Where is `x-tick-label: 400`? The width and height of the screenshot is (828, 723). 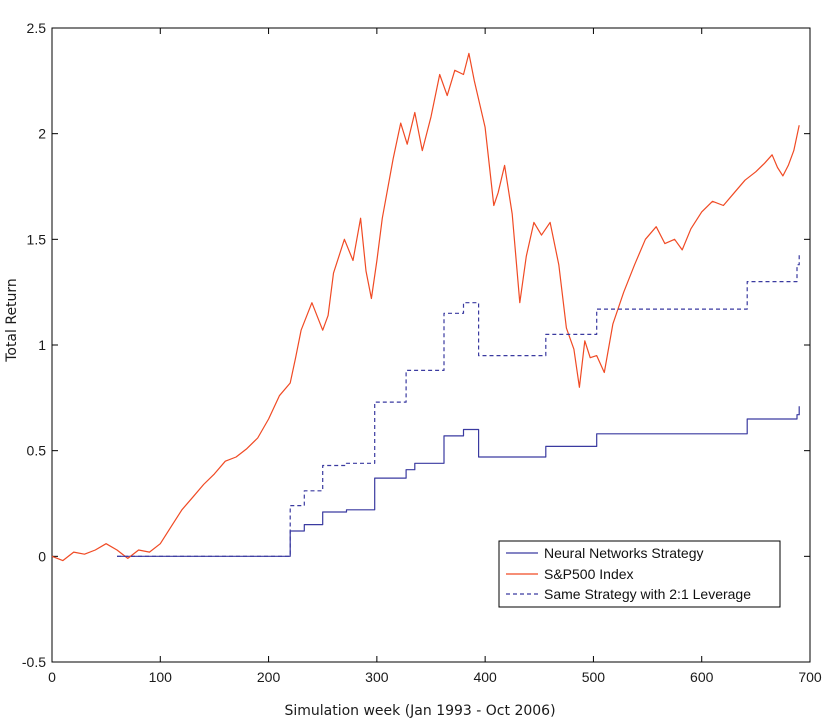
x-tick-label: 400 is located at coordinates (485, 677).